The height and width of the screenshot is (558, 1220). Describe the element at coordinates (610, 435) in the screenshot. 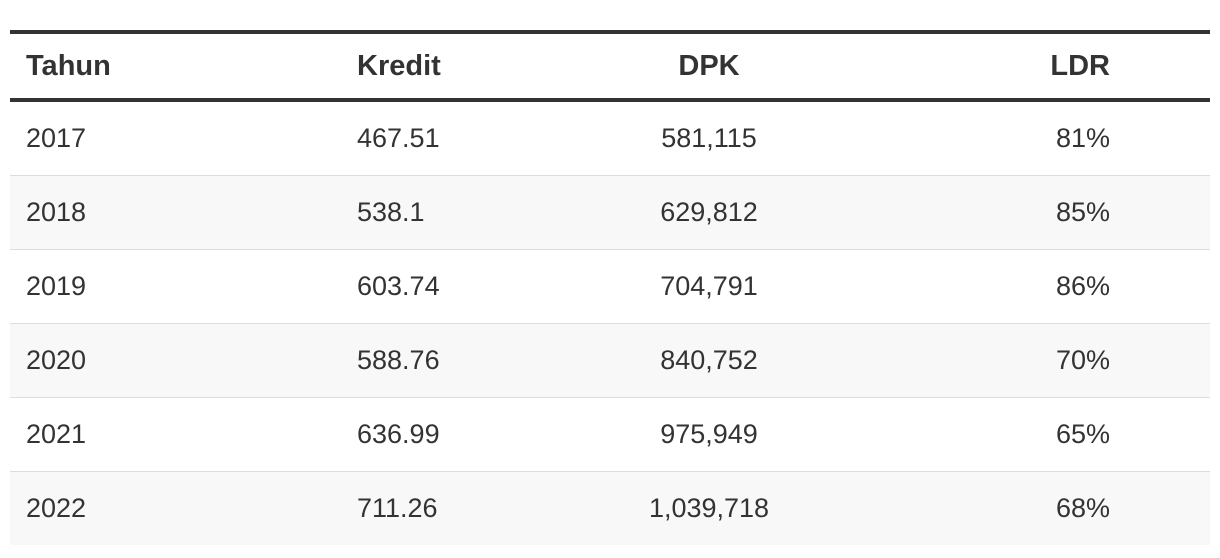

I see `table-row: 2021 636.99 975,949 65%` at that location.